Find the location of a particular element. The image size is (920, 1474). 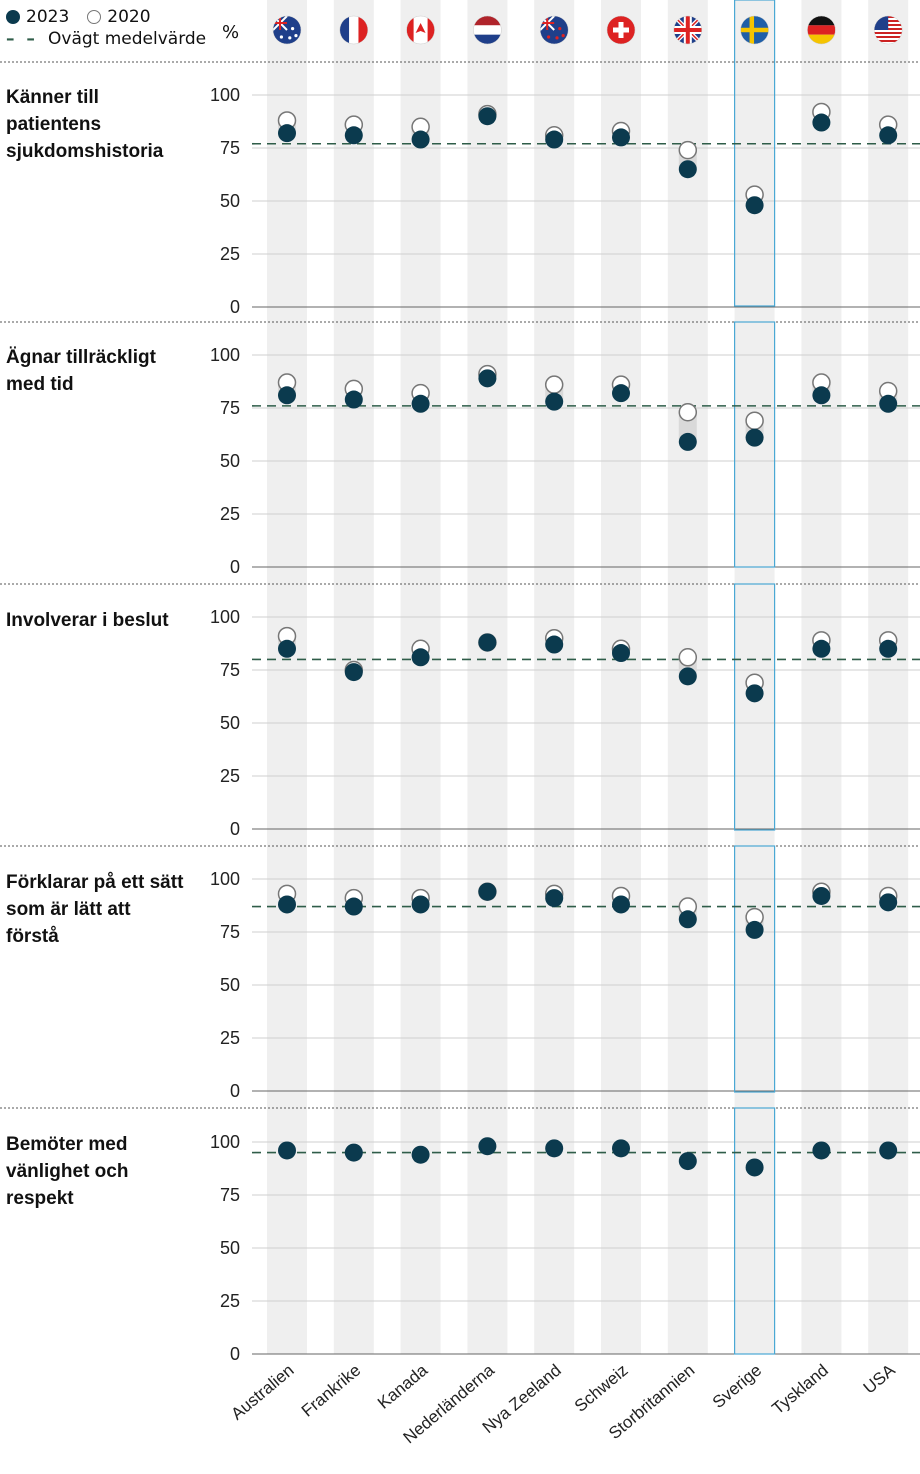

legend-2023-marker is located at coordinates (13, 17).